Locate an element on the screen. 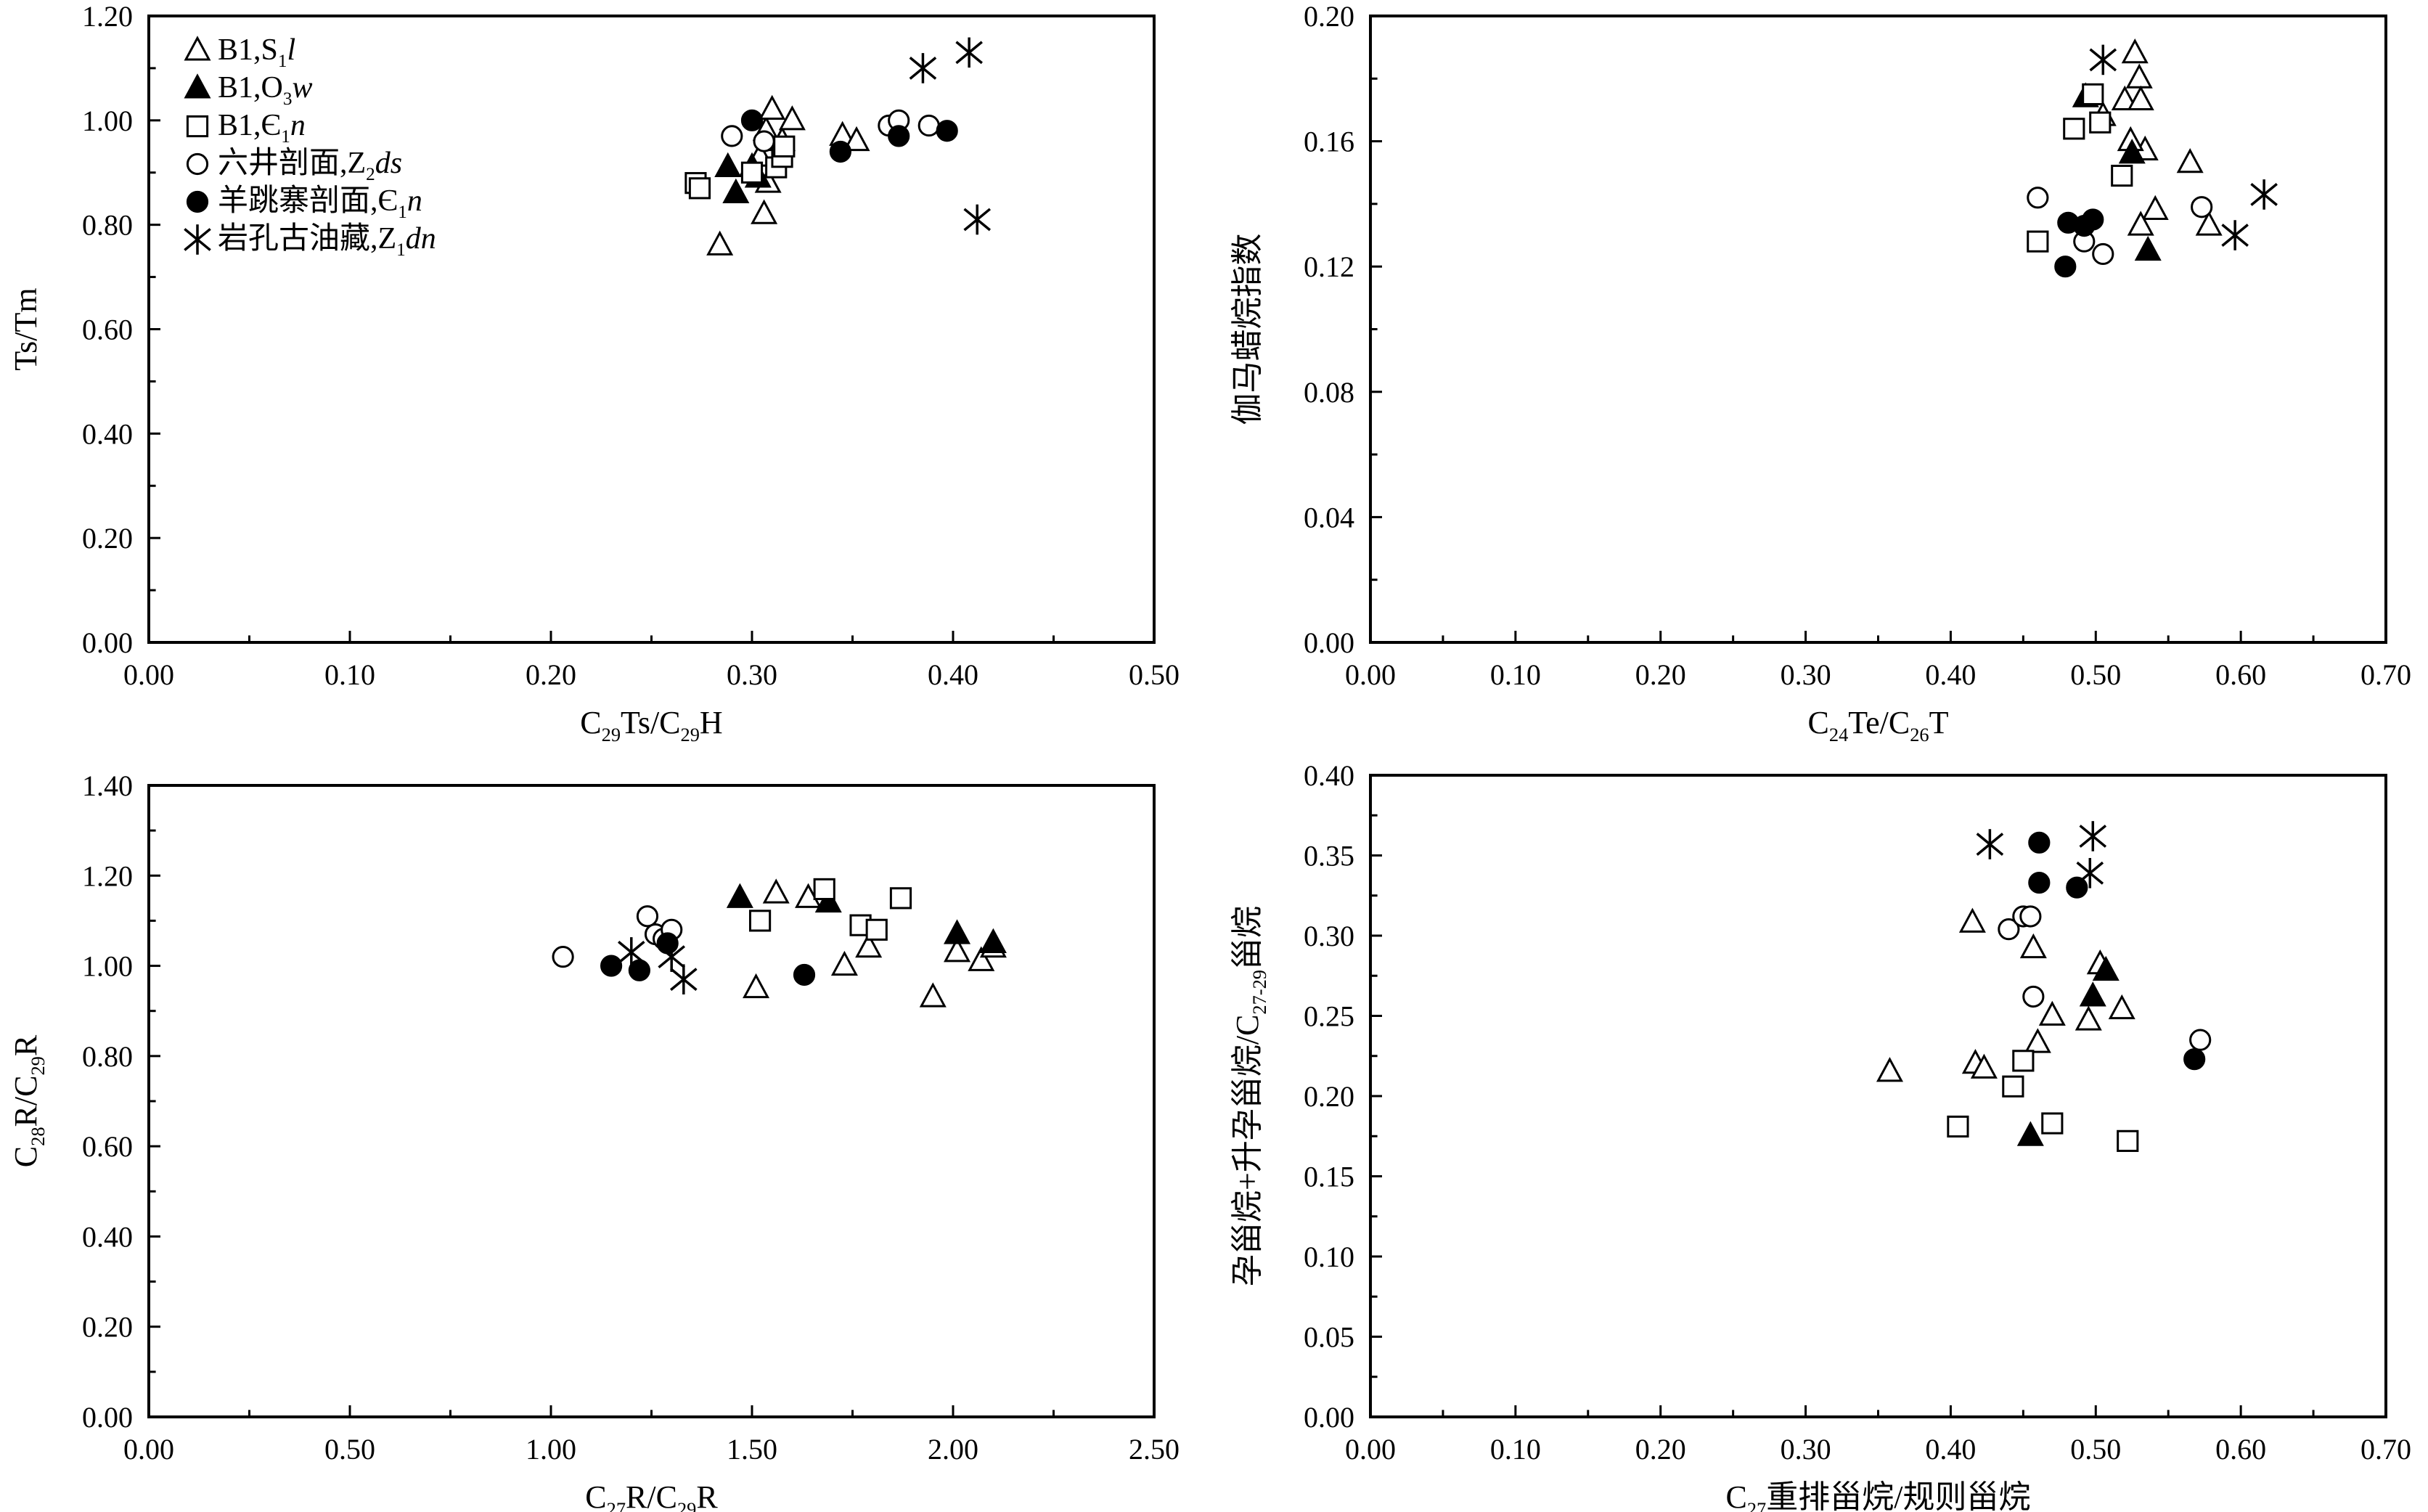  legend-marker-asterisk is located at coordinates (197, 239).